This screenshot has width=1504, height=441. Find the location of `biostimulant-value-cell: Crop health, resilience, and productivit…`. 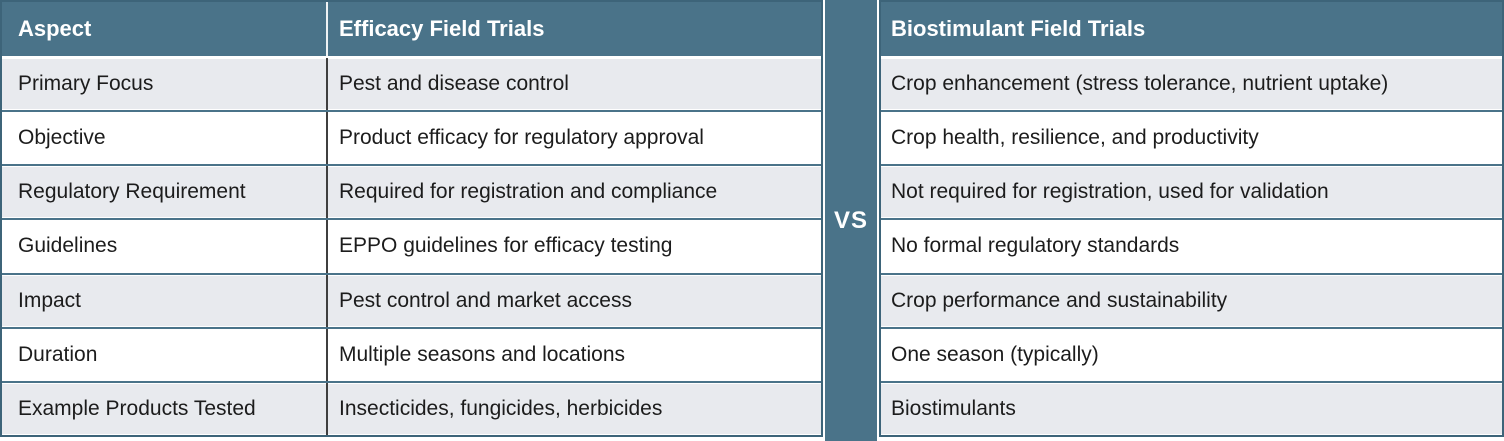

biostimulant-value-cell: Crop health, resilience, and productivit… is located at coordinates (1191, 138).